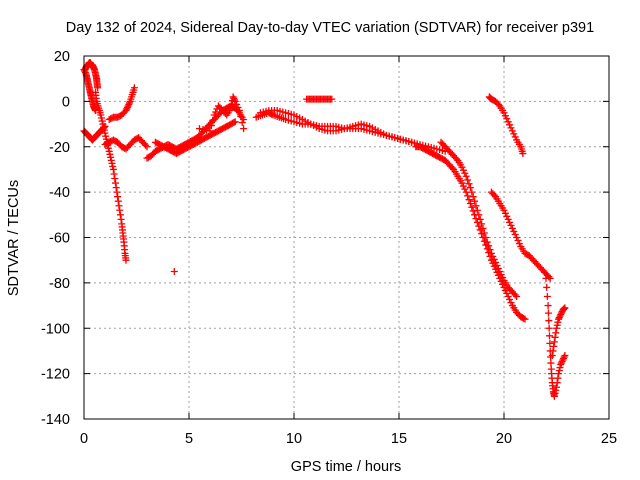 This screenshot has width=640, height=480. What do you see at coordinates (555, 337) in the screenshot?
I see `series-segment-r` at bounding box center [555, 337].